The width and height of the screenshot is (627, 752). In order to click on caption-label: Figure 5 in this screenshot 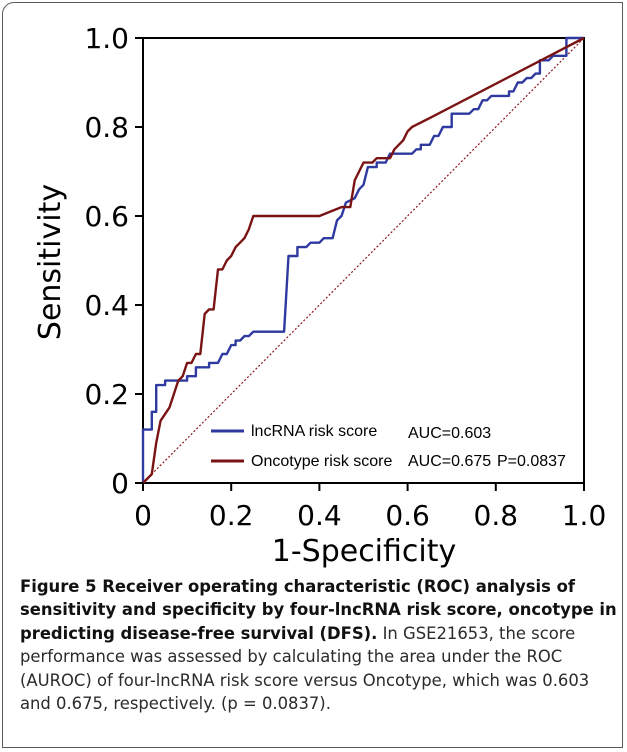, I will do `click(58, 586)`.